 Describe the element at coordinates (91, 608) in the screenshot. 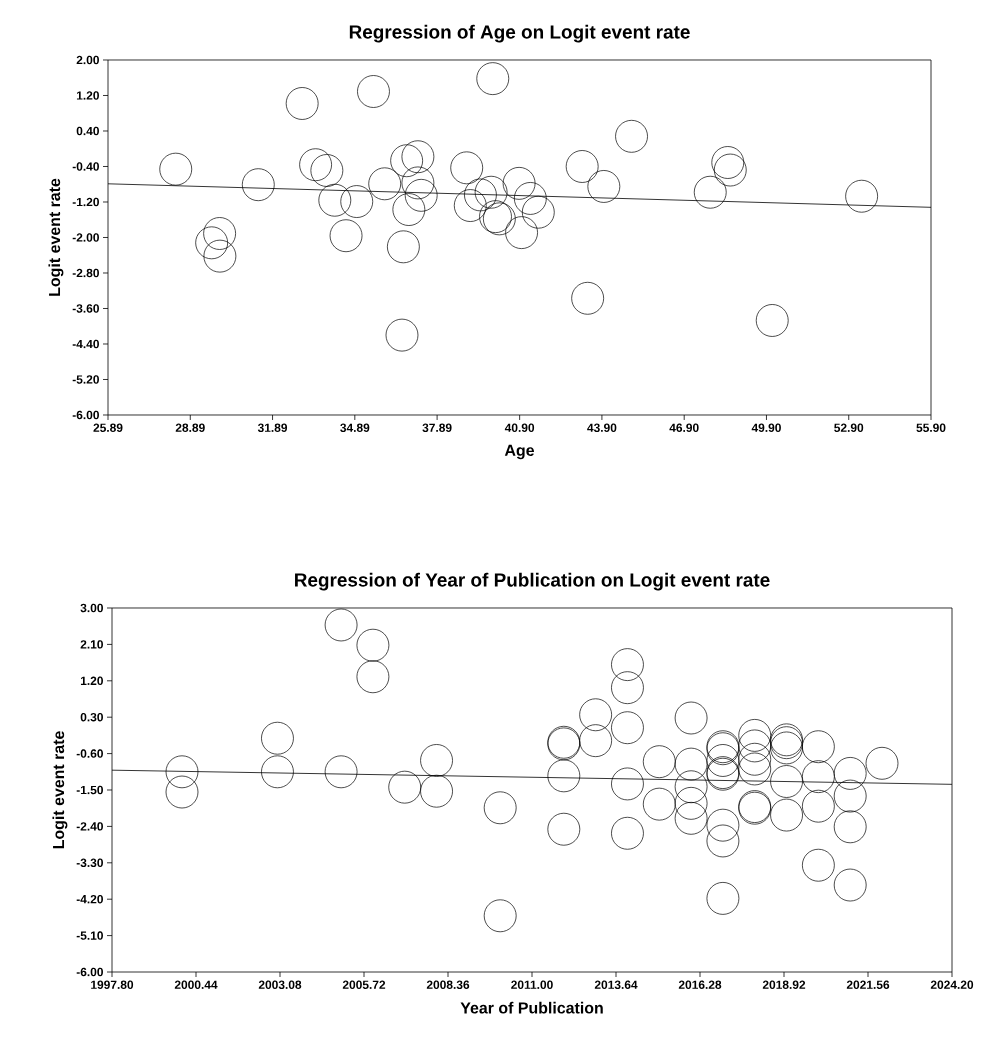

I see `y-tick-label: 3.00` at that location.